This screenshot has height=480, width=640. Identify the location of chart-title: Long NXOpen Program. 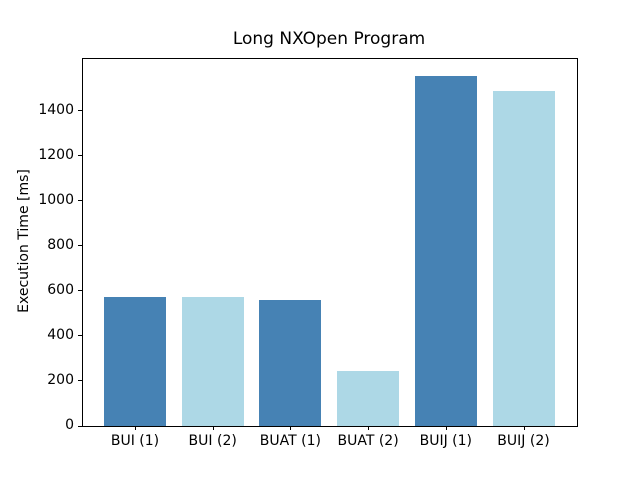
(329, 39).